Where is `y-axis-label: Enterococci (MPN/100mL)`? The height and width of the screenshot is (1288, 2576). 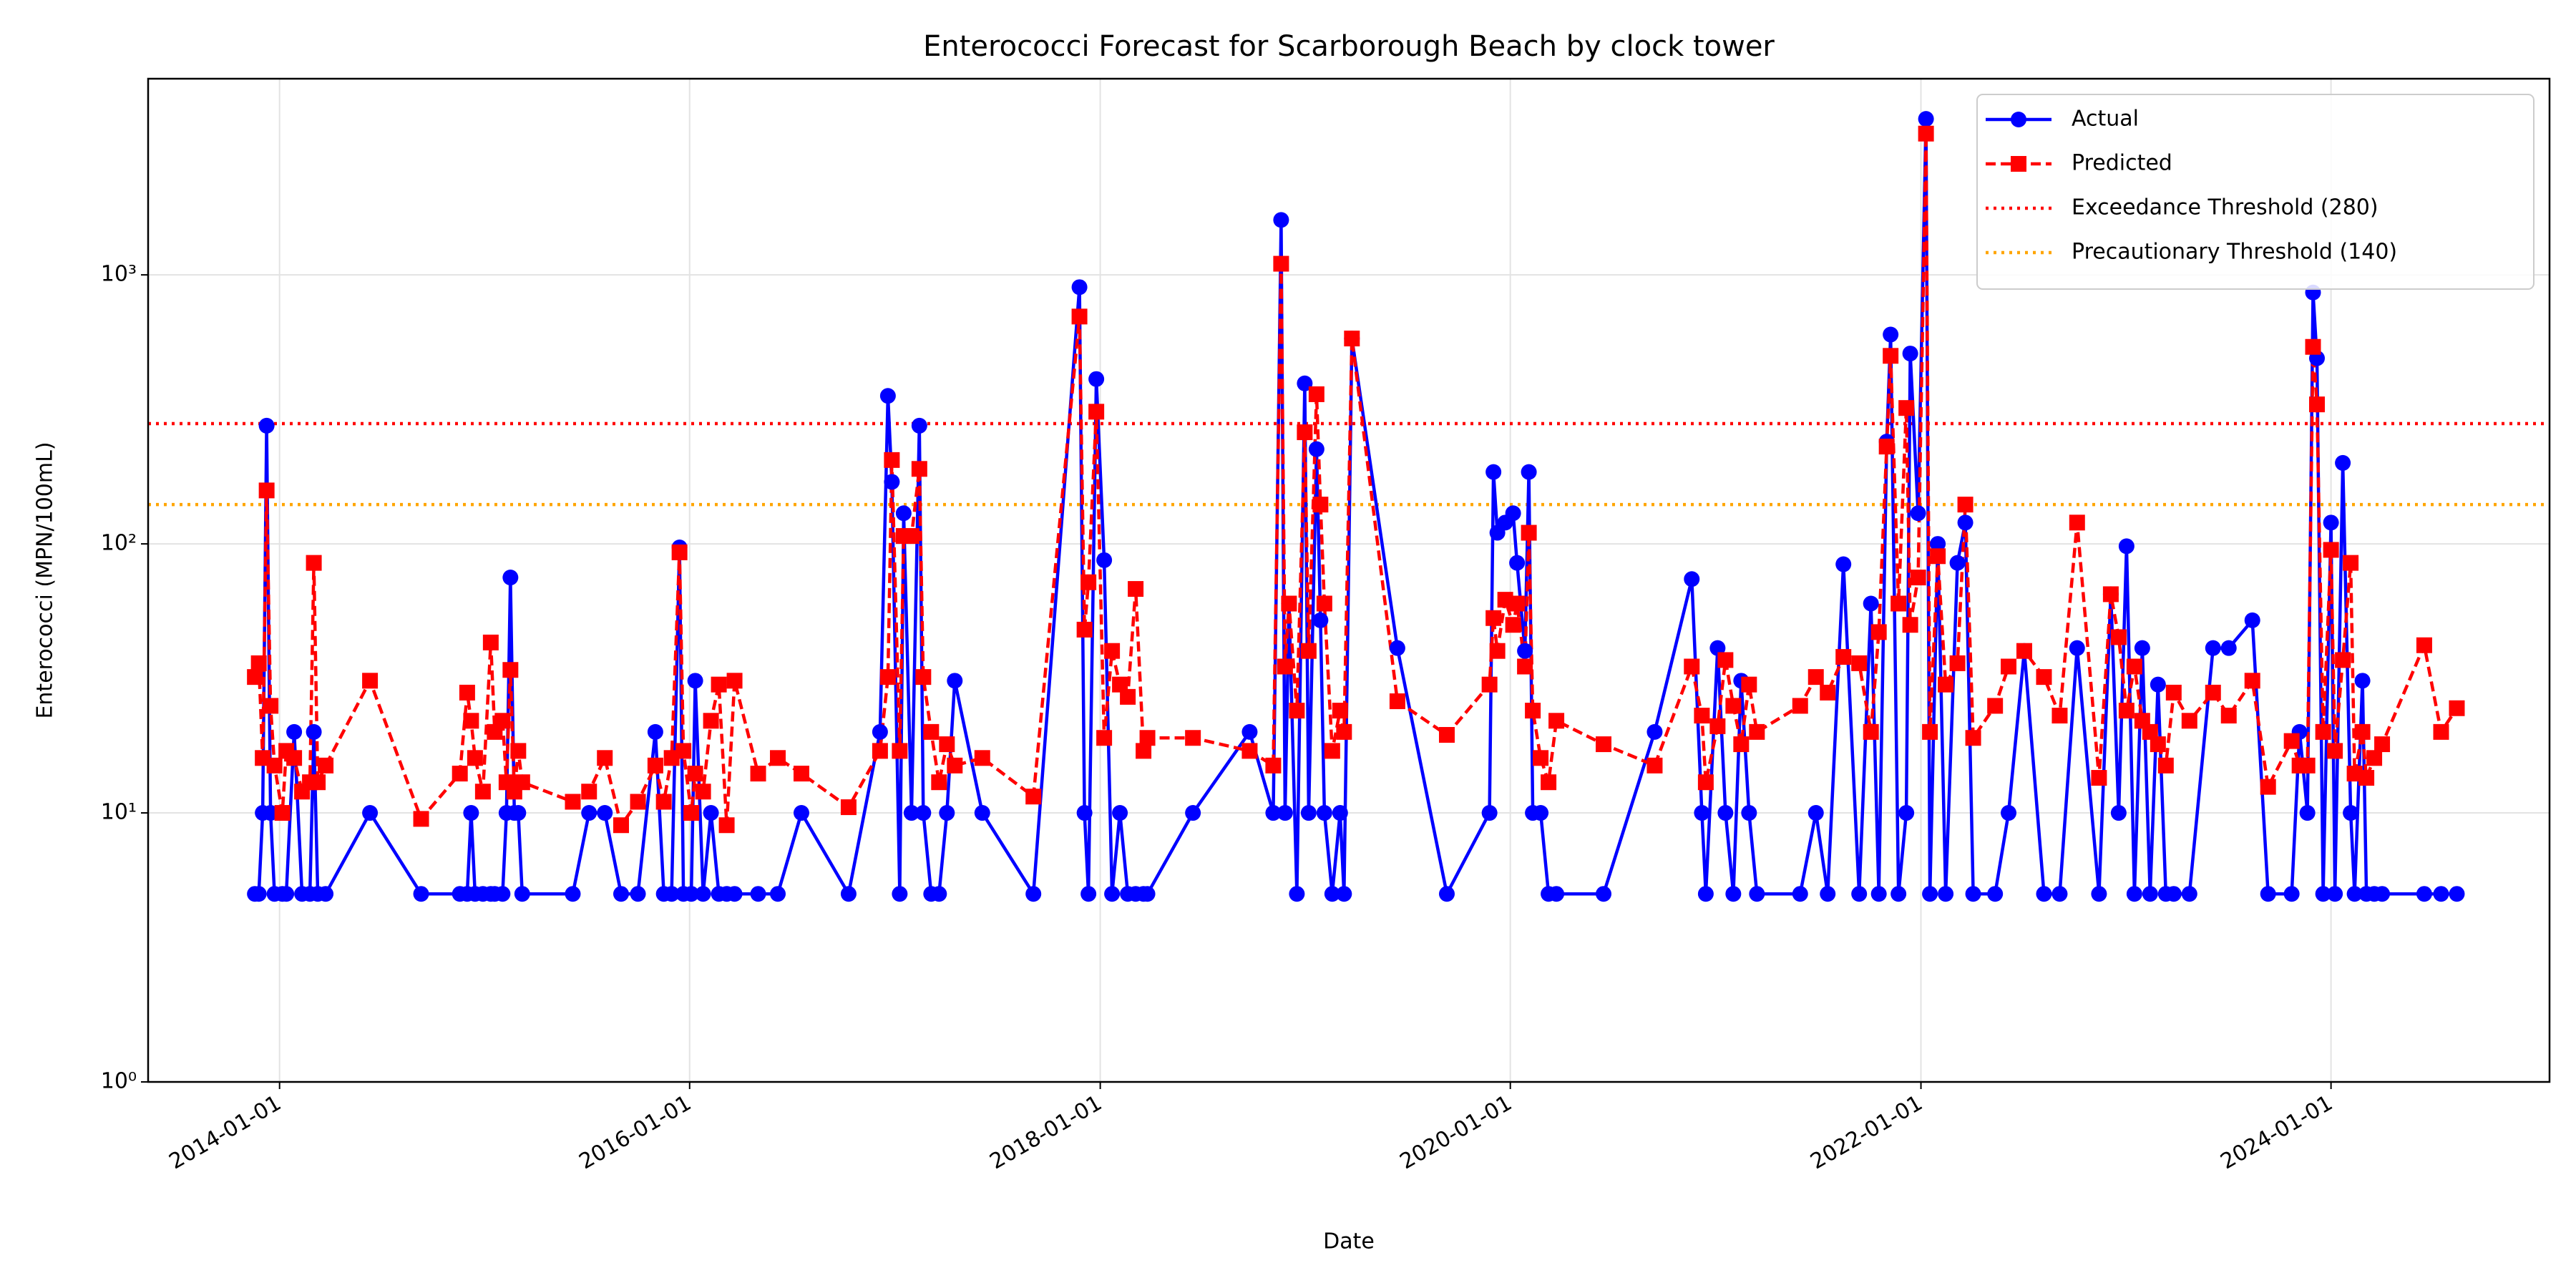 y-axis-label: Enterococci (MPN/100mL) is located at coordinates (45, 579).